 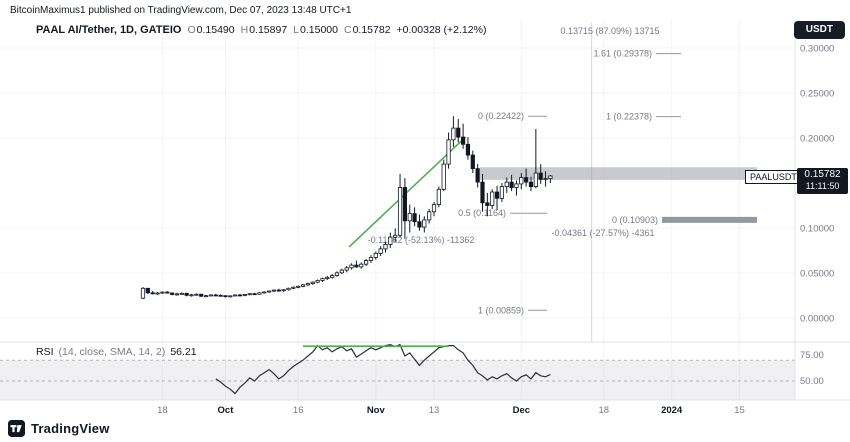 What do you see at coordinates (268, 30) in the screenshot?
I see `high-value: 0.15897` at bounding box center [268, 30].